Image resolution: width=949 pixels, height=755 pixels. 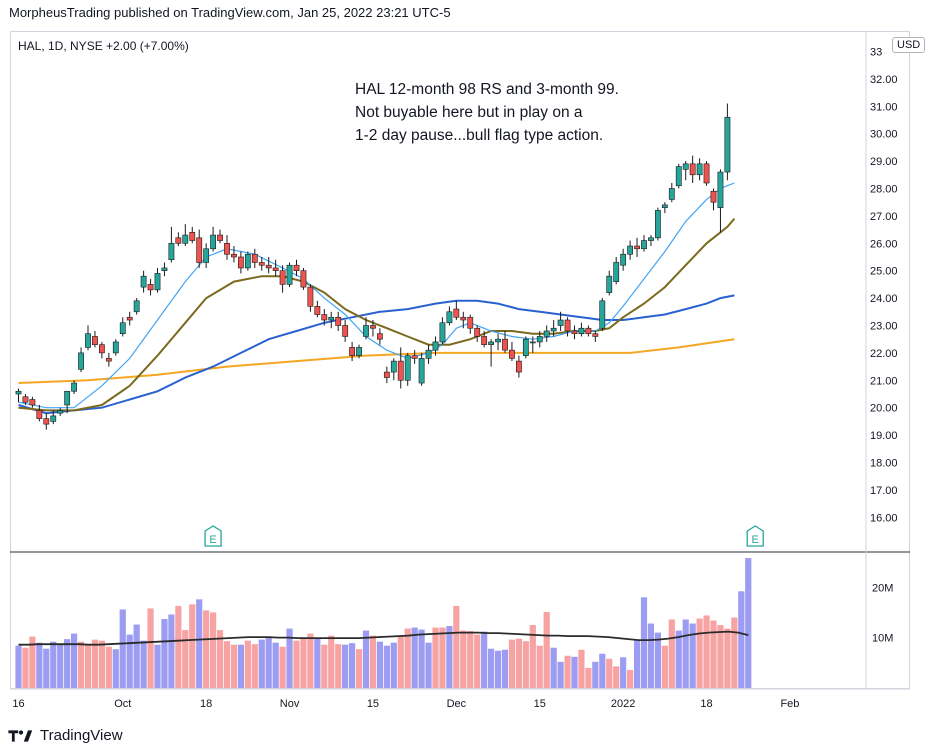 I want to click on price-tick-label: 32.00, so click(x=884, y=80).